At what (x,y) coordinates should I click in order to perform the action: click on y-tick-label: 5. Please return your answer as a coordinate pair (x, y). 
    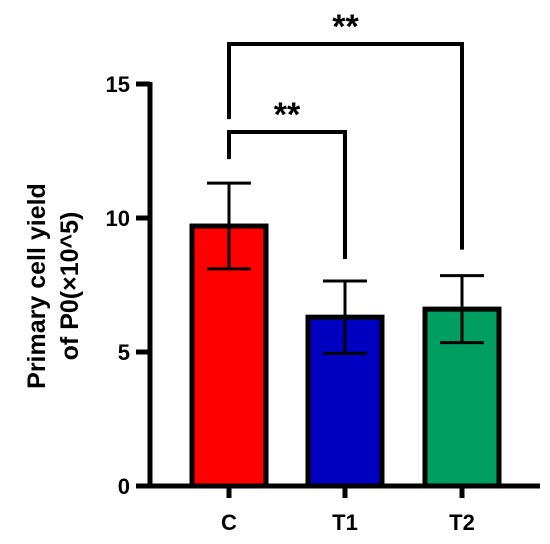
    Looking at the image, I should click on (124, 352).